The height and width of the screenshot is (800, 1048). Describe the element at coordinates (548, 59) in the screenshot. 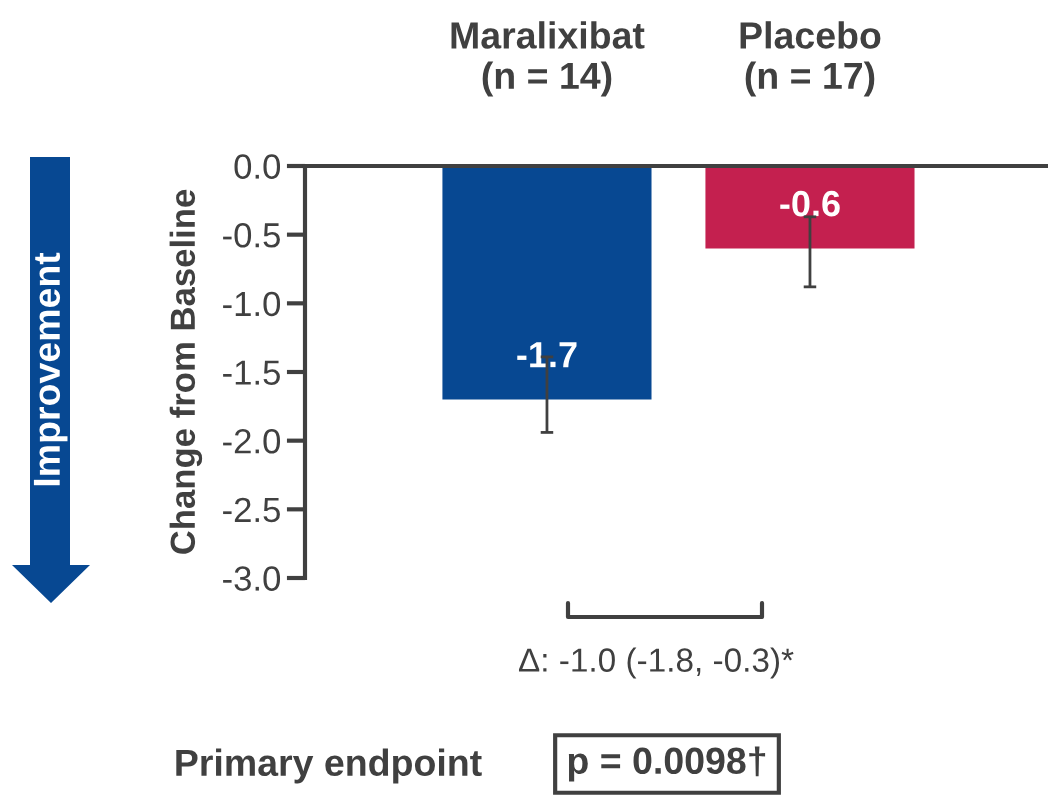

I see `x-tick-label: Maralixibat (n = 14)` at that location.